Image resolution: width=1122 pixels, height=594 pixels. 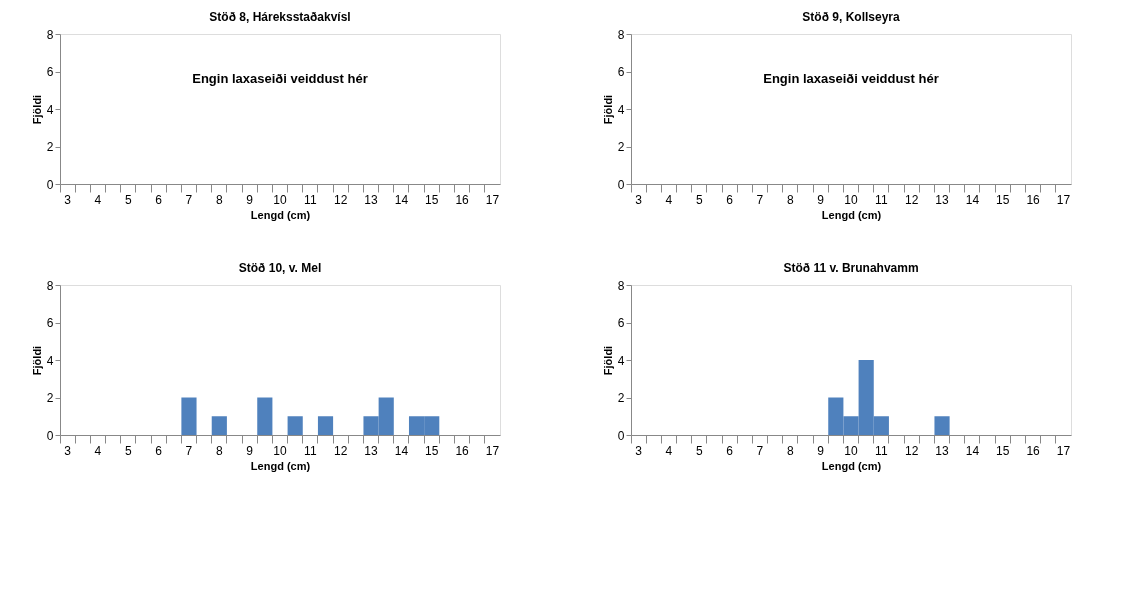 What do you see at coordinates (851, 268) in the screenshot?
I see `chart-title: Stöð 11 v. Brunahvamm` at bounding box center [851, 268].